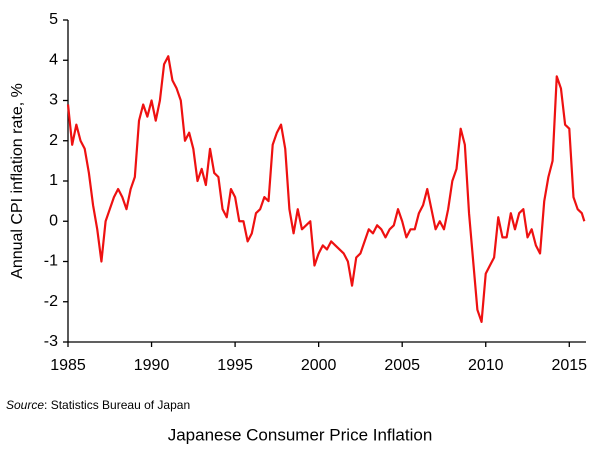 This screenshot has height=450, width=600. Describe the element at coordinates (235, 365) in the screenshot. I see `x-tick-label: 1995` at that location.